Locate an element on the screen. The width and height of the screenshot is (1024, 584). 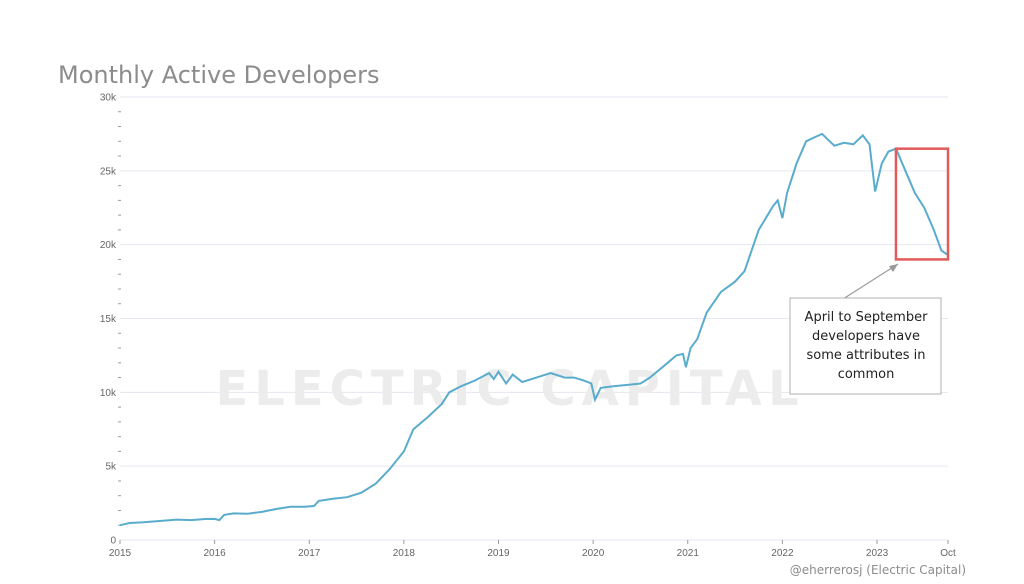
y-axis-ticks: 0 5k 10k 15k 20k 25k 30k is located at coordinates (108, 320).